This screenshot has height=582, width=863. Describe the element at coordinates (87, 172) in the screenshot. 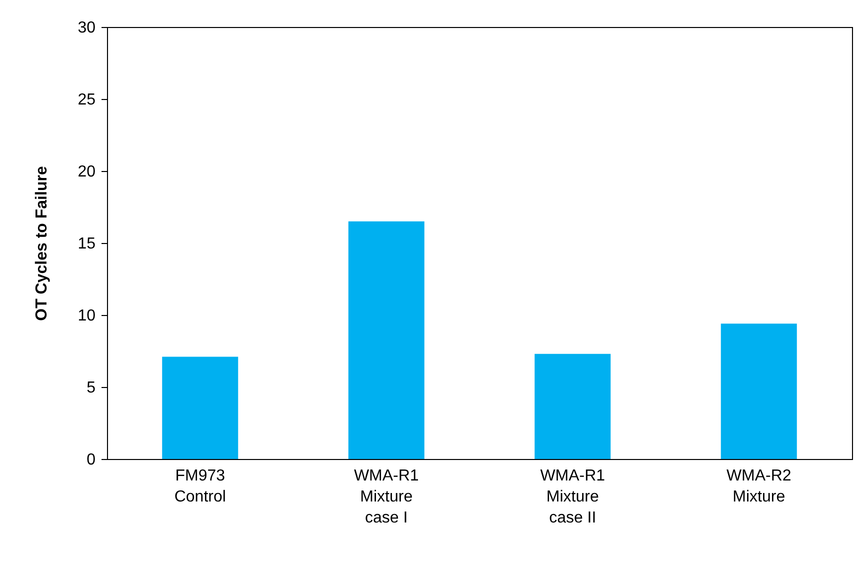

I see `y-tick-label: 20` at that location.